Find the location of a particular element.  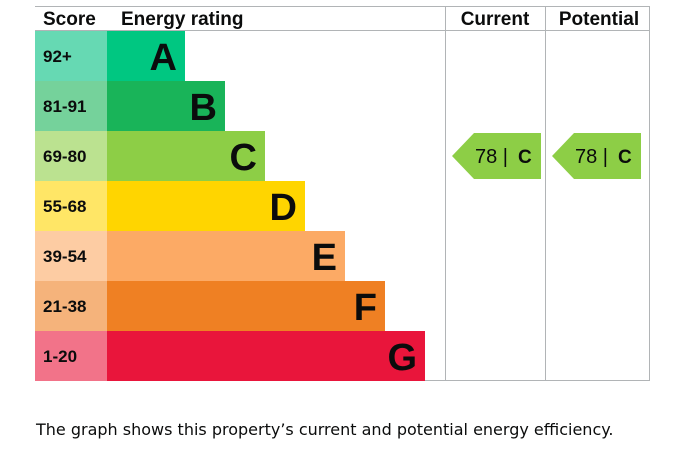

potential-arrow is located at coordinates (596, 156).